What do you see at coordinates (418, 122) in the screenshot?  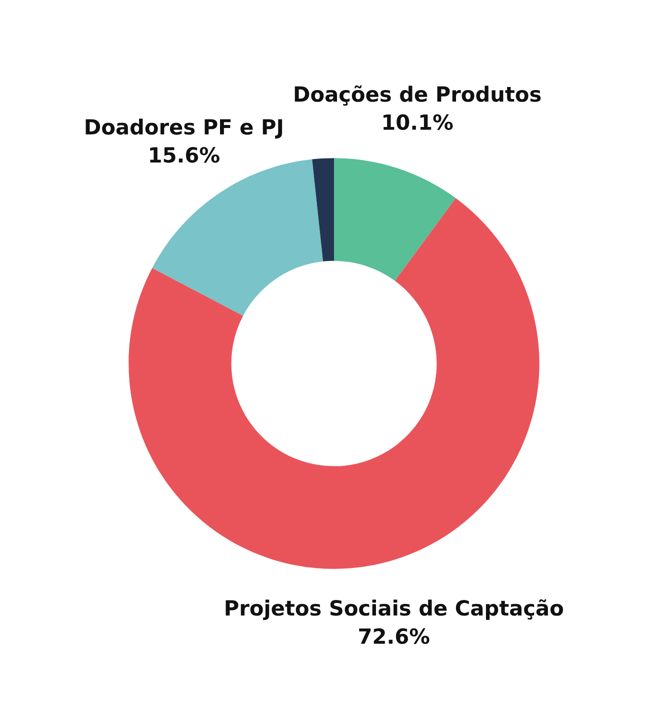 I see `data-label: 10.1%` at bounding box center [418, 122].